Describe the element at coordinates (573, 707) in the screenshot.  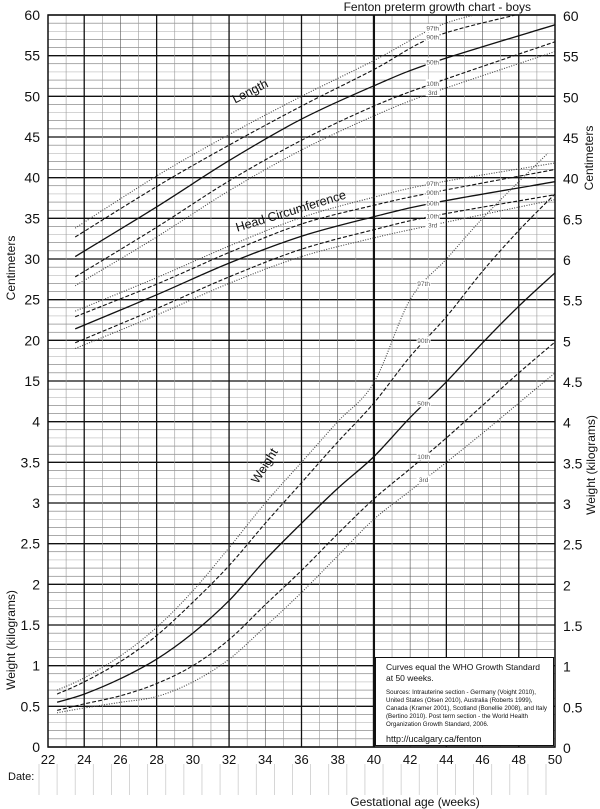
I see `right-tick-label: 0.5` at that location.